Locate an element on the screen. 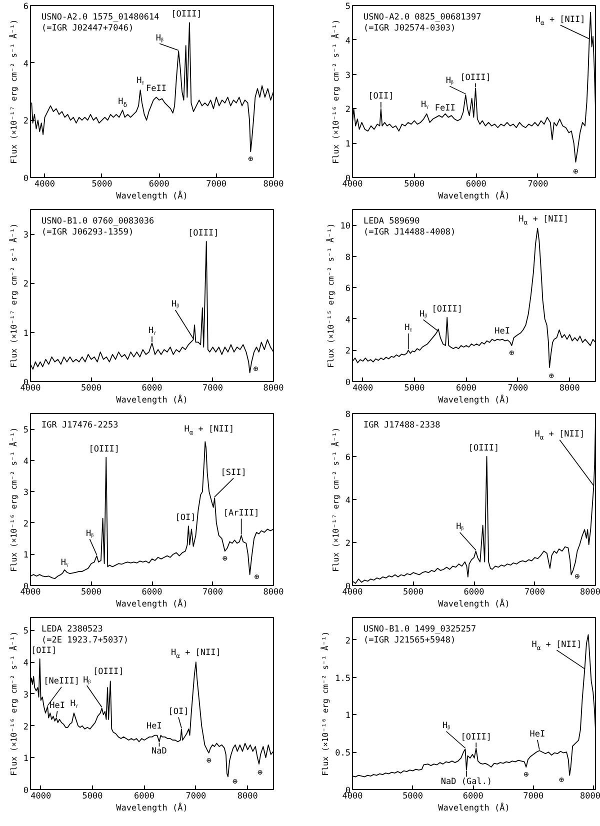 This screenshot has width=600, height=826. y-tick-label: 1.5 is located at coordinates (343, 679).